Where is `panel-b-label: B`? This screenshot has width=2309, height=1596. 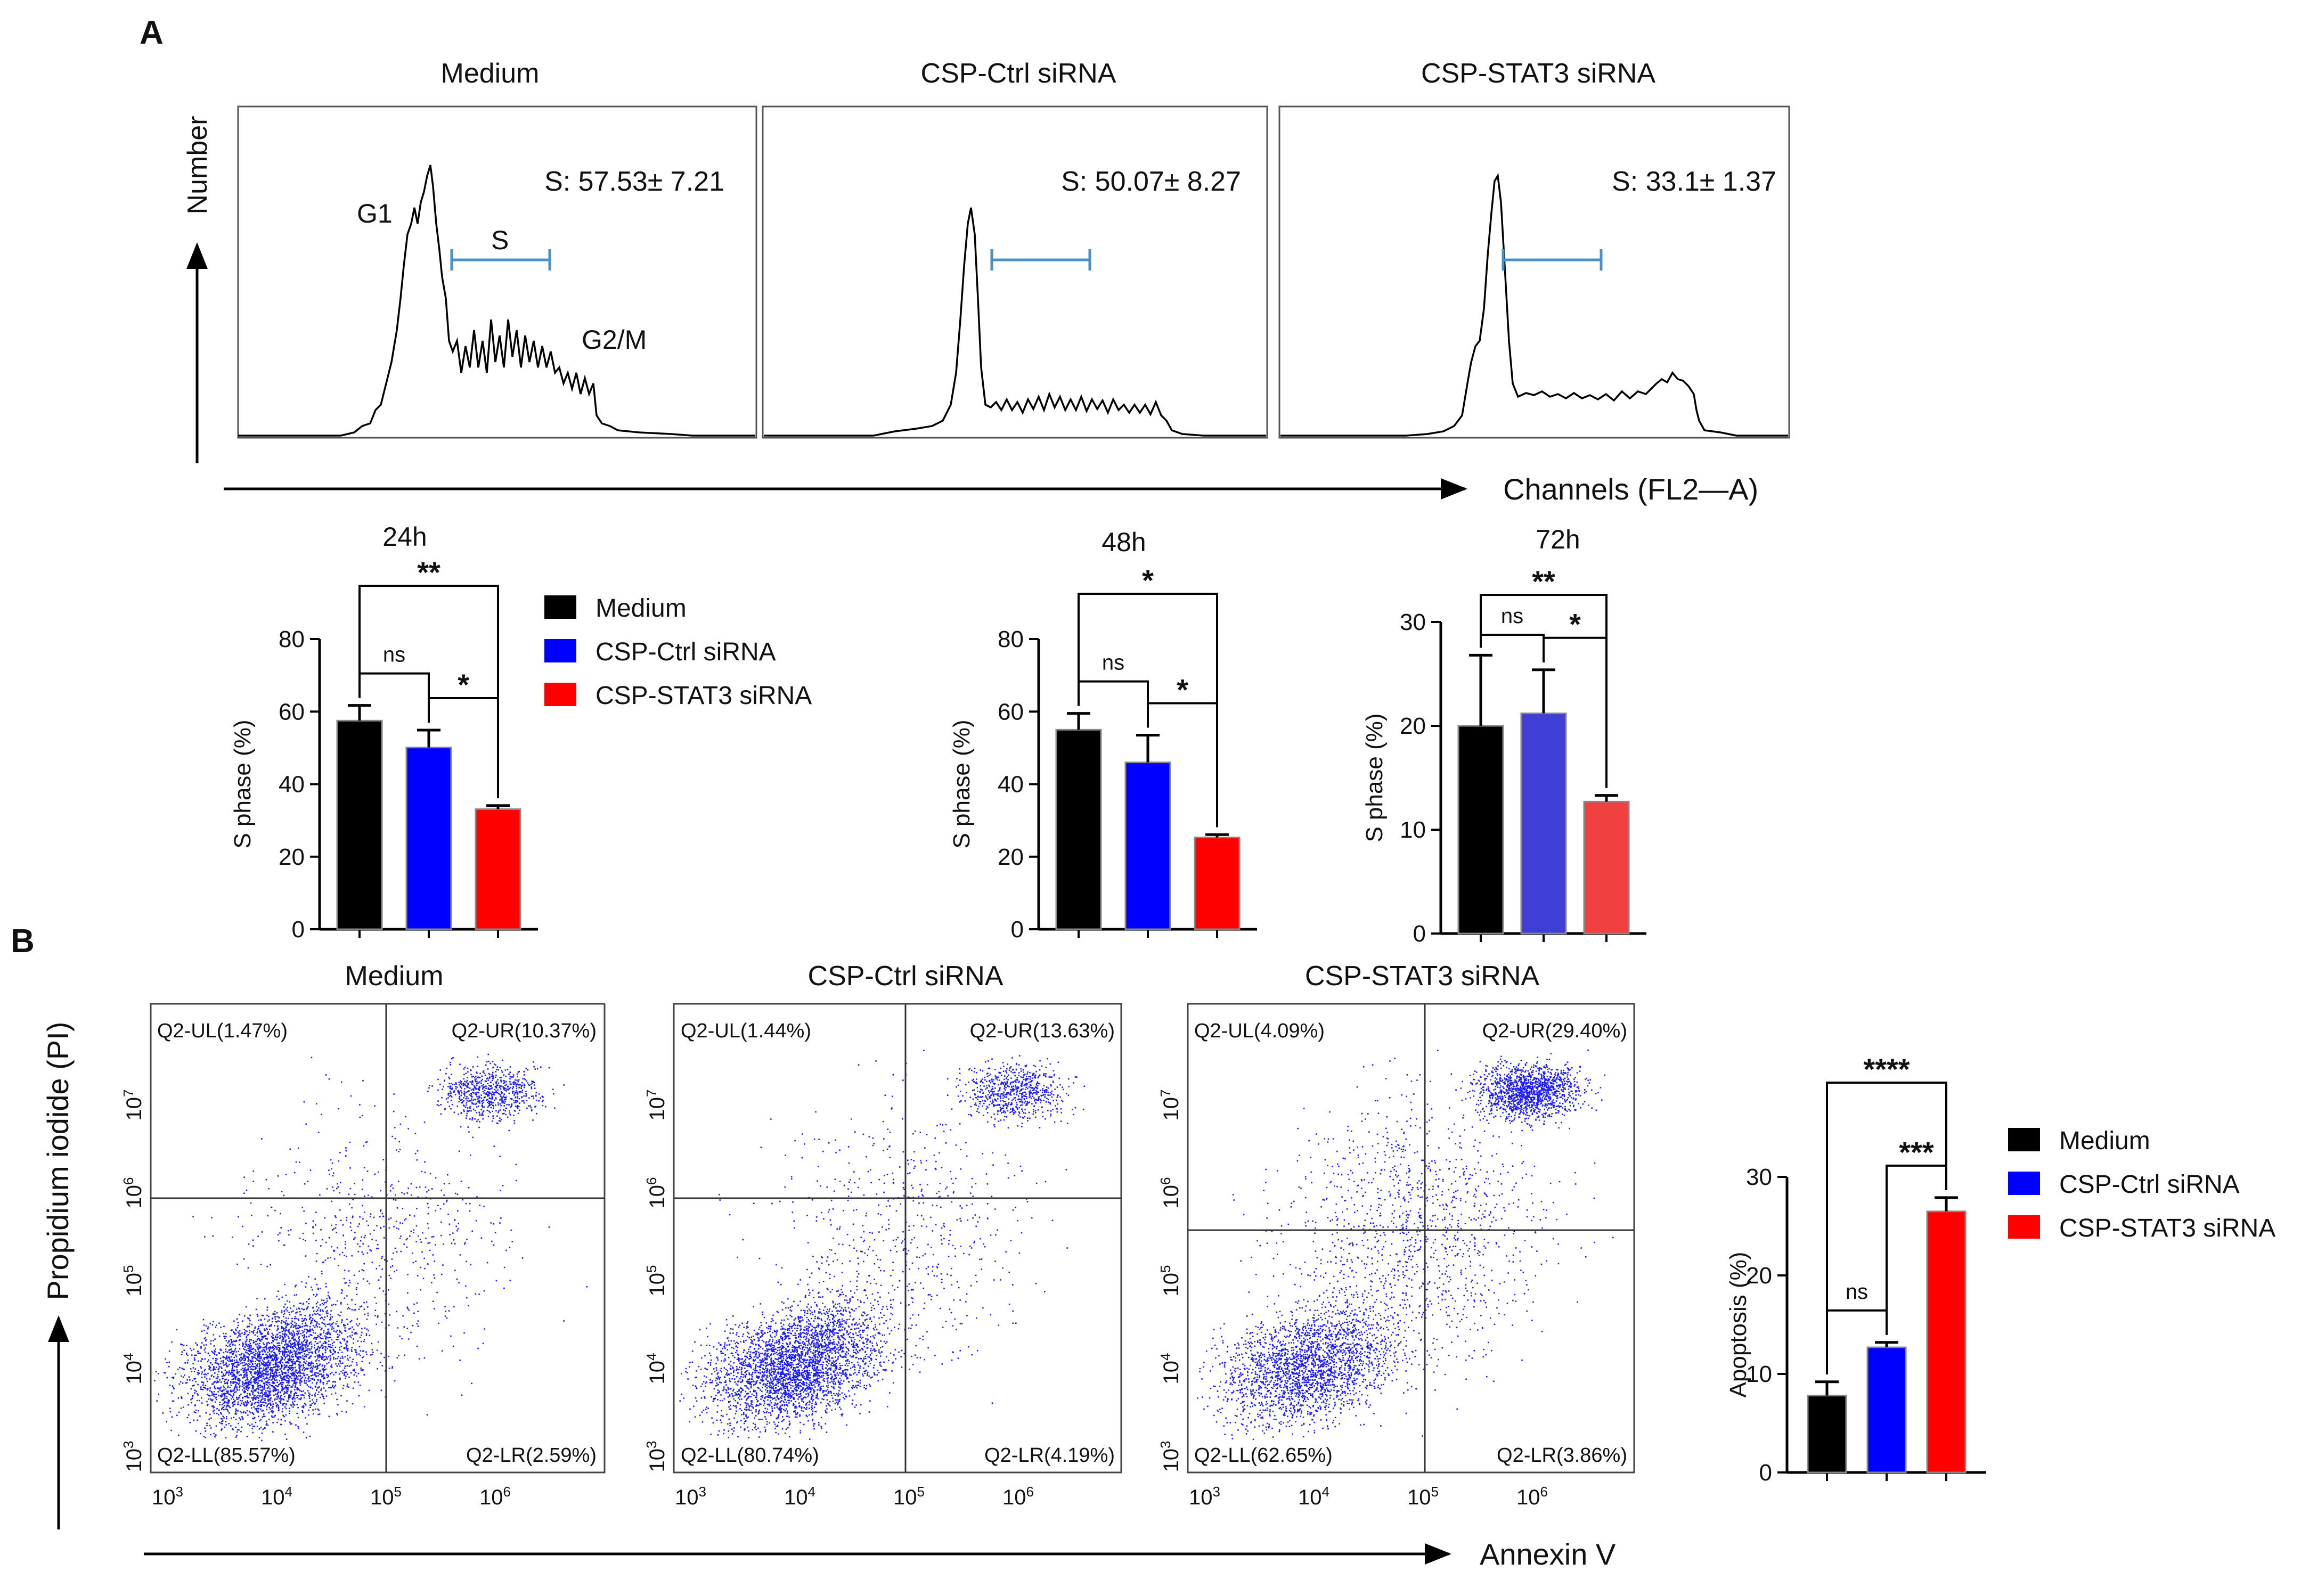 panel-b-label: B is located at coordinates (23, 941).